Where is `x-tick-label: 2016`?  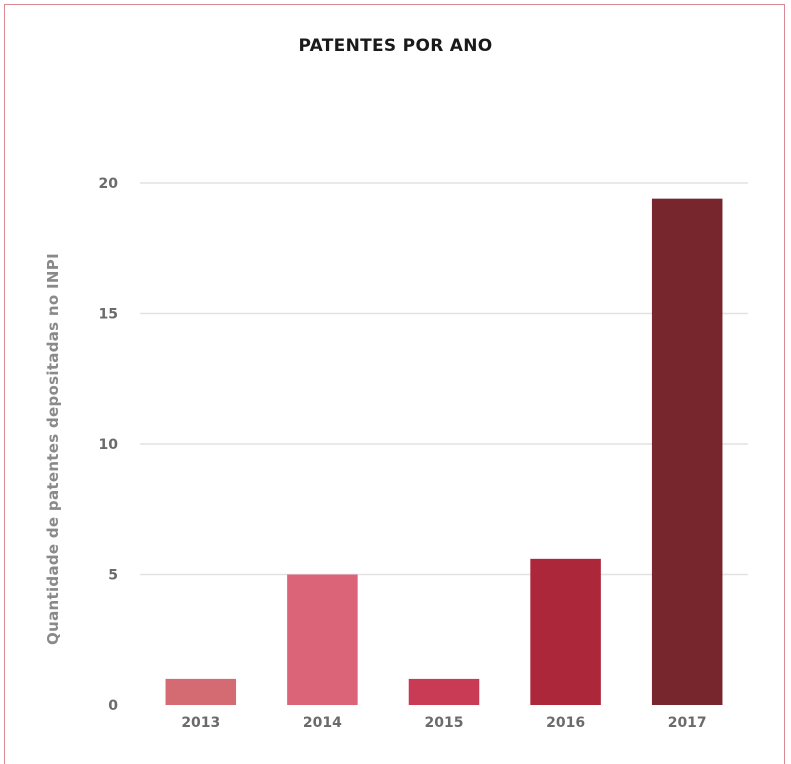 x-tick-label: 2016 is located at coordinates (565, 723).